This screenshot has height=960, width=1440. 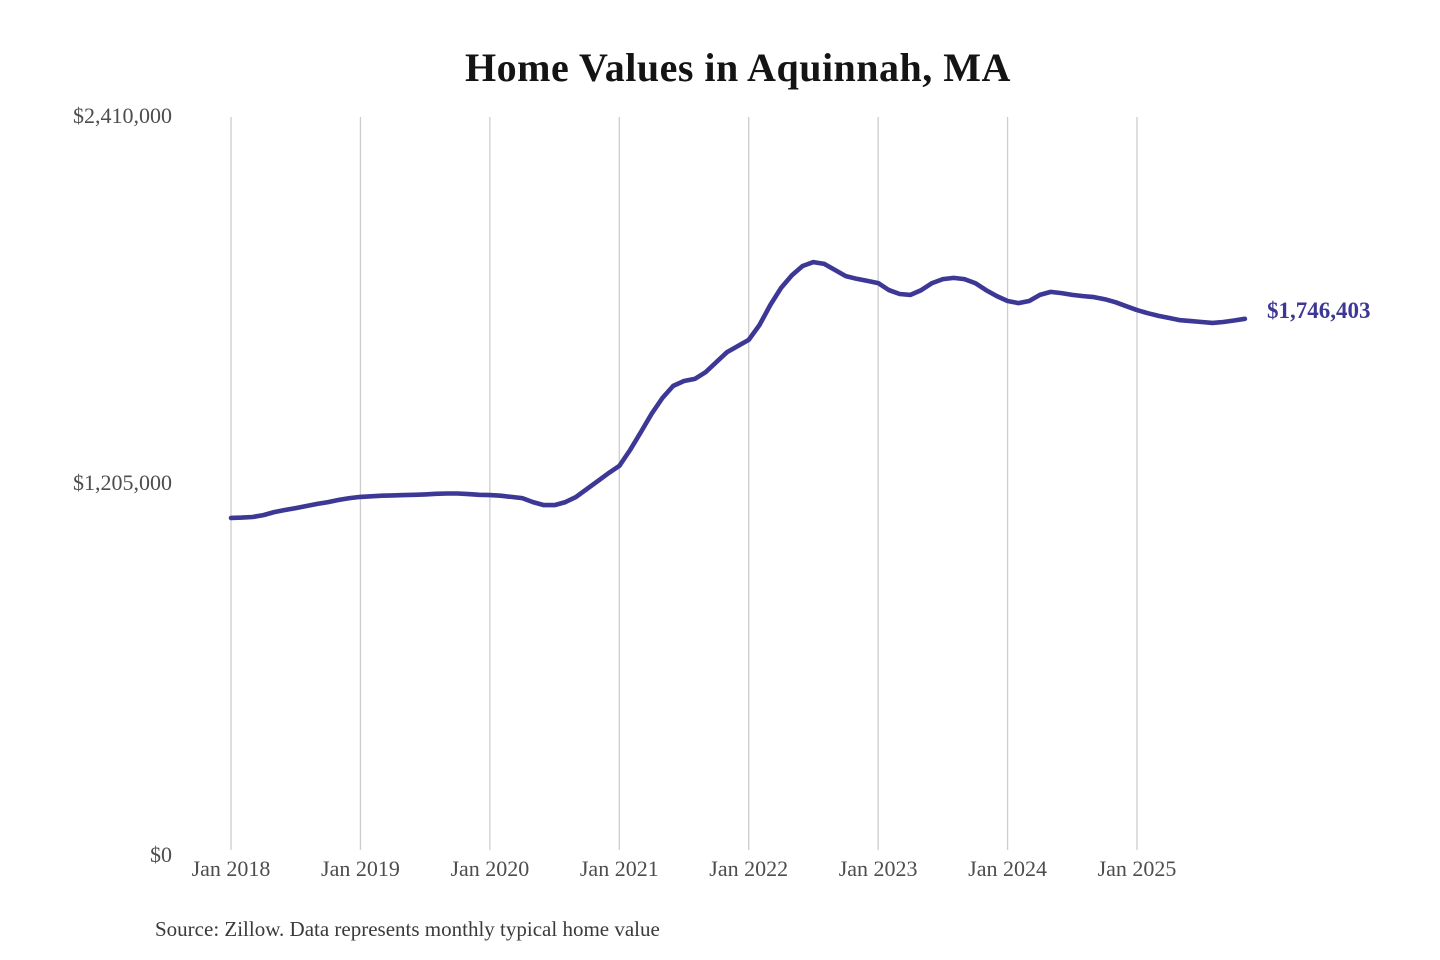 I want to click on x-axis-tick-jan-2018: Jan 2018, so click(x=231, y=868).